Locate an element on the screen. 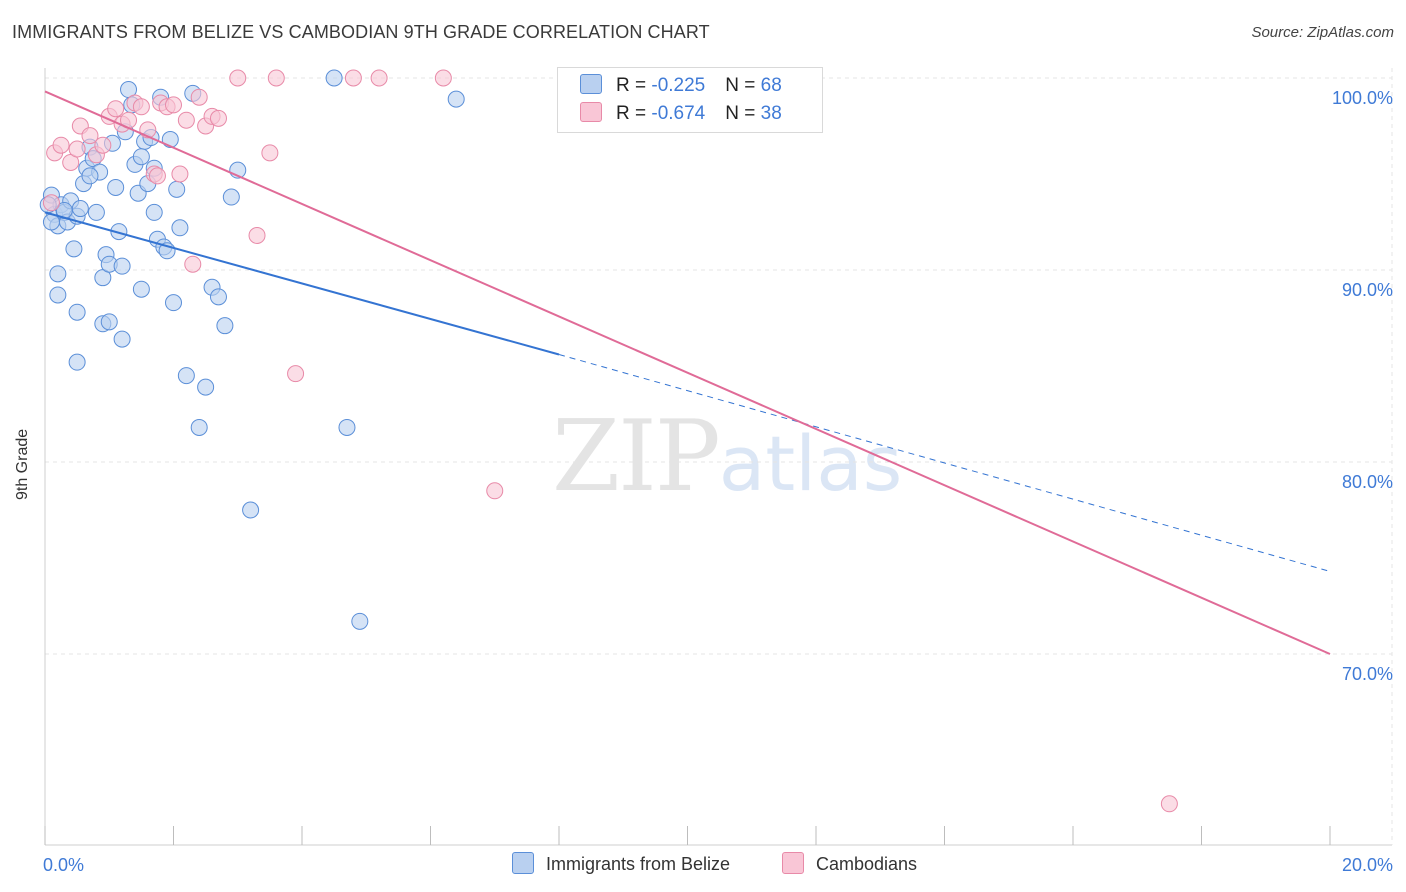  bottom-legend-cambodian: Cambodians is located at coordinates (849, 863).